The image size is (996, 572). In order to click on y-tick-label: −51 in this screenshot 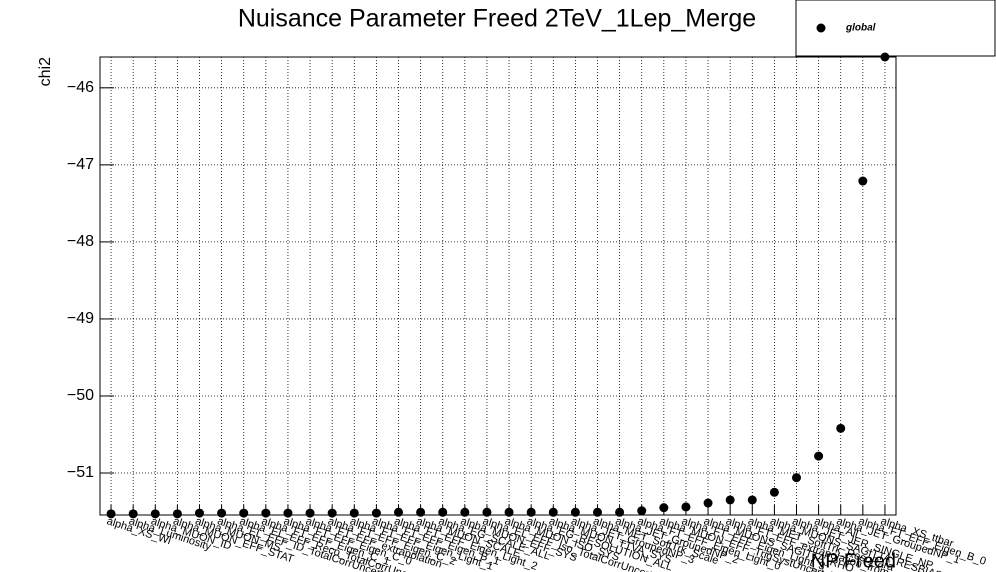, I will do `click(80, 472)`.